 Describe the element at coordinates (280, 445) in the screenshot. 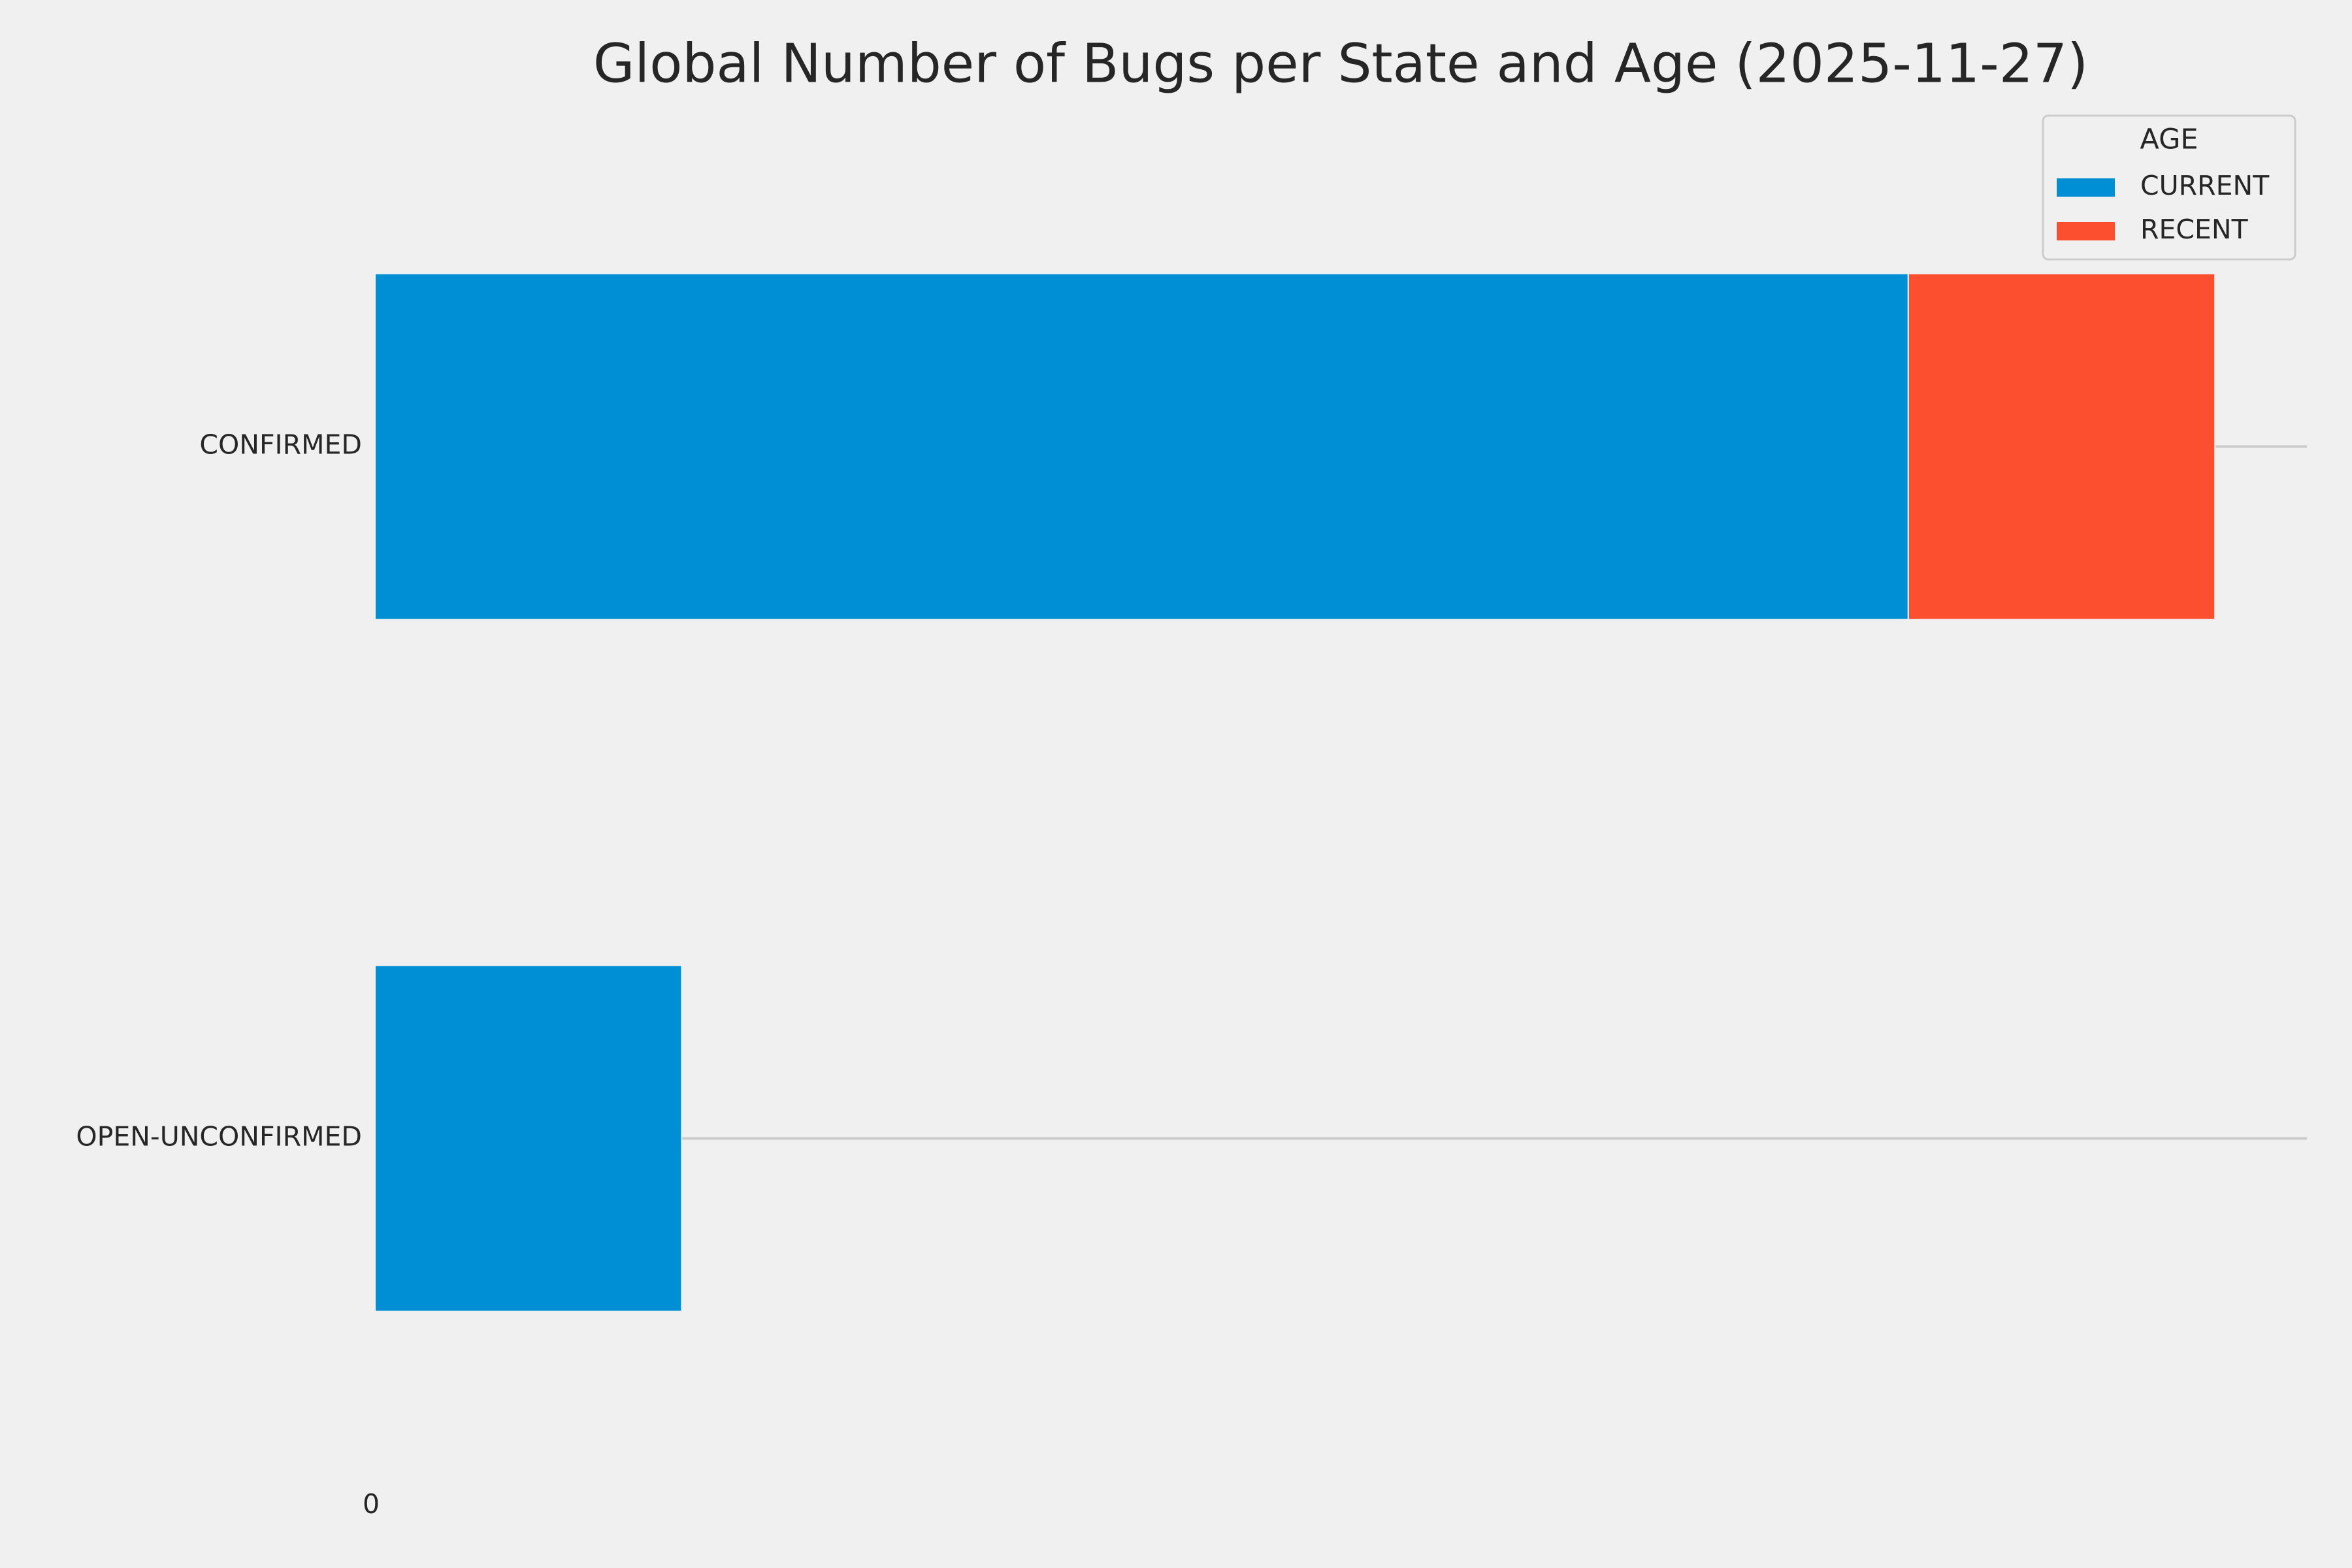

I see `y-tick-label: CONFIRMED` at that location.